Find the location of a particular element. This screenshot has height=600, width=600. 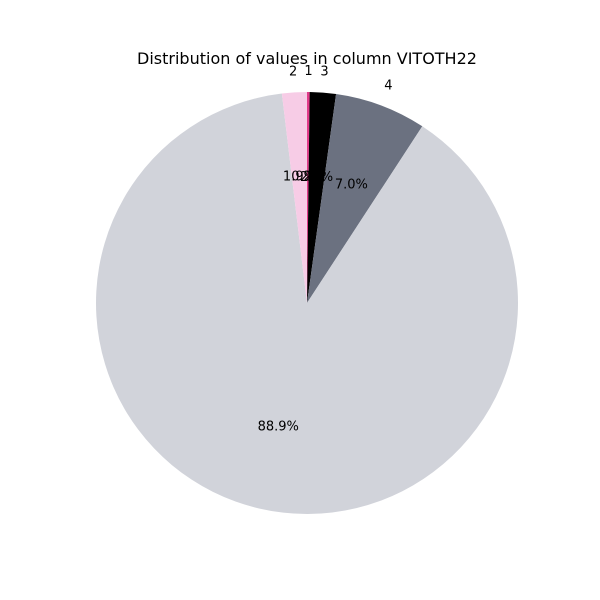

slice-label-4: 4 is located at coordinates (388, 86).